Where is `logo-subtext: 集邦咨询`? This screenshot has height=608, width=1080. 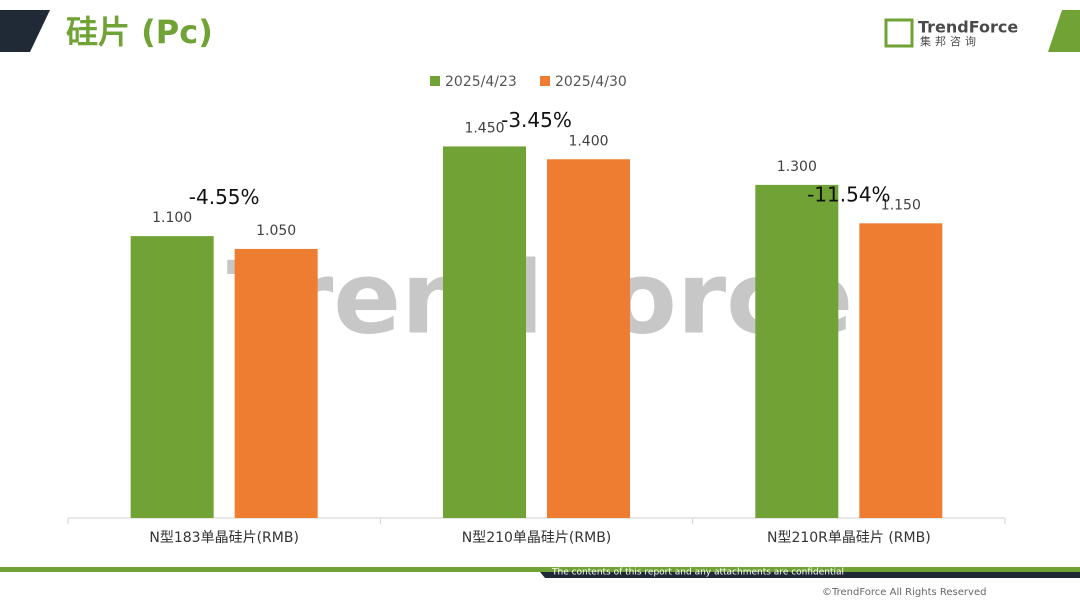
logo-subtext: 集邦咨询 is located at coordinates (950, 41).